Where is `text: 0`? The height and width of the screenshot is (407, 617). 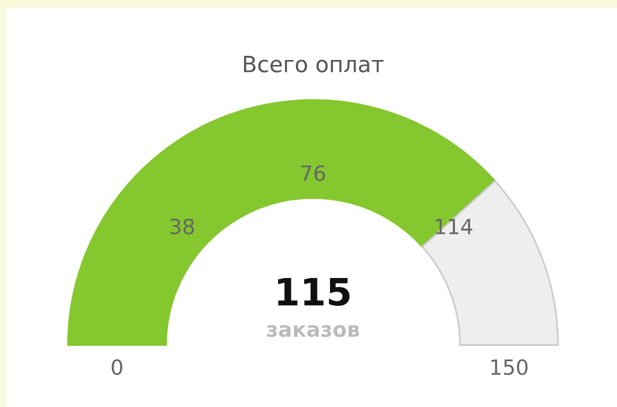
text: 0 is located at coordinates (117, 367).